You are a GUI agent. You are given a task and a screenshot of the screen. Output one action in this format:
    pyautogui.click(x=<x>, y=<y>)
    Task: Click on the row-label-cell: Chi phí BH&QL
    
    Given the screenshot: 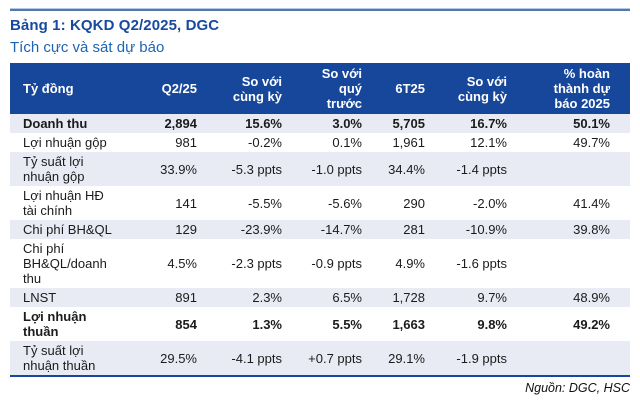 What is the action you would take?
    pyautogui.click(x=67, y=229)
    